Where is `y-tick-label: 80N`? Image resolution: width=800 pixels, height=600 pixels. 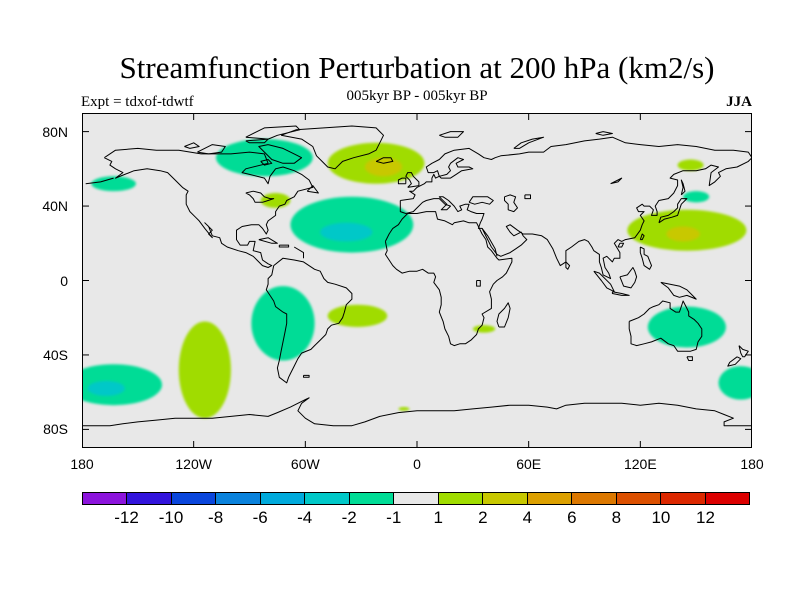
y-tick-label: 80N is located at coordinates (55, 131).